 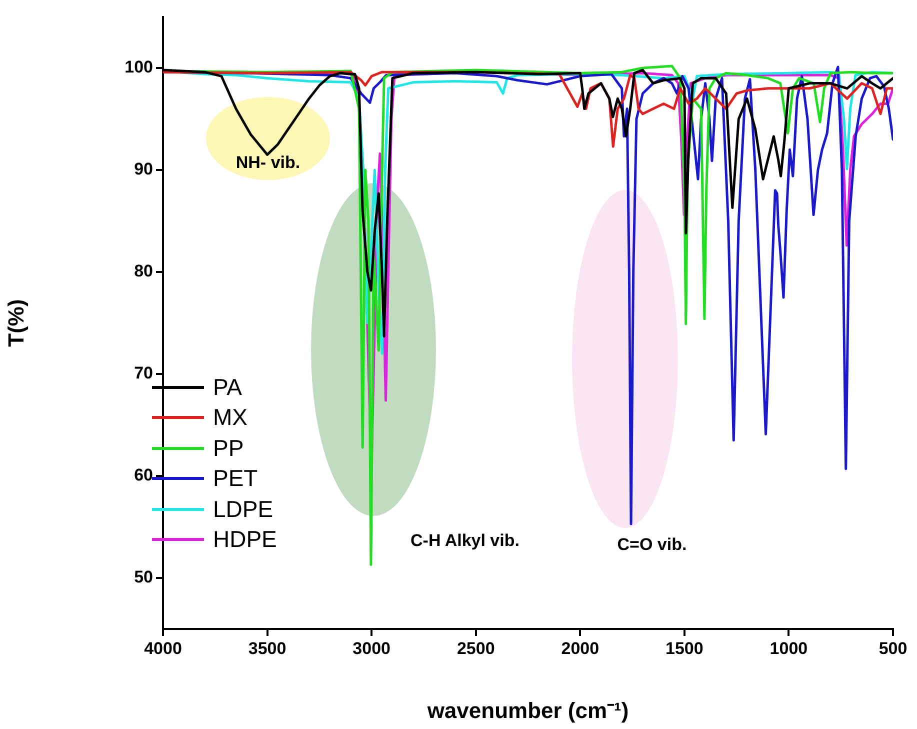 What do you see at coordinates (243, 509) in the screenshot?
I see `legend-label: LDPE` at bounding box center [243, 509].